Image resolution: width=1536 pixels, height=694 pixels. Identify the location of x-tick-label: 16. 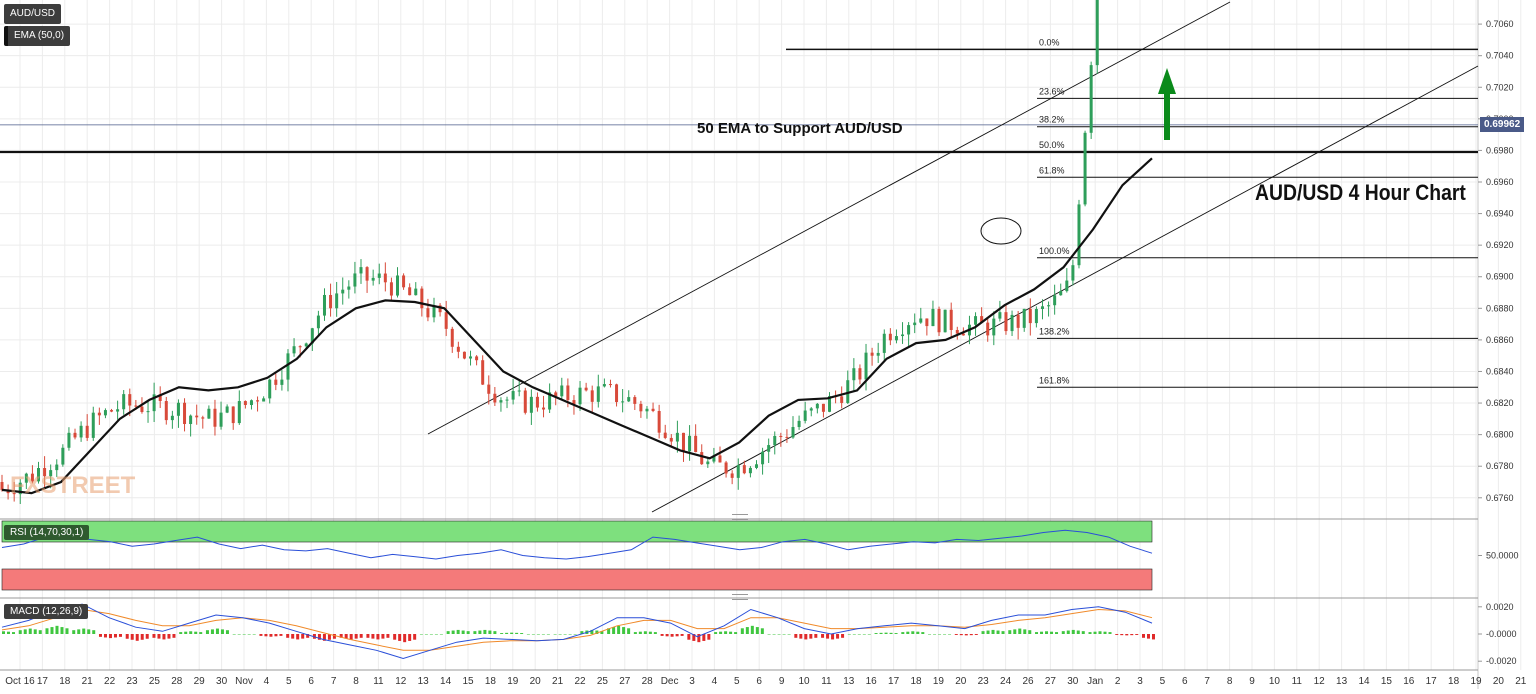
(872, 681).